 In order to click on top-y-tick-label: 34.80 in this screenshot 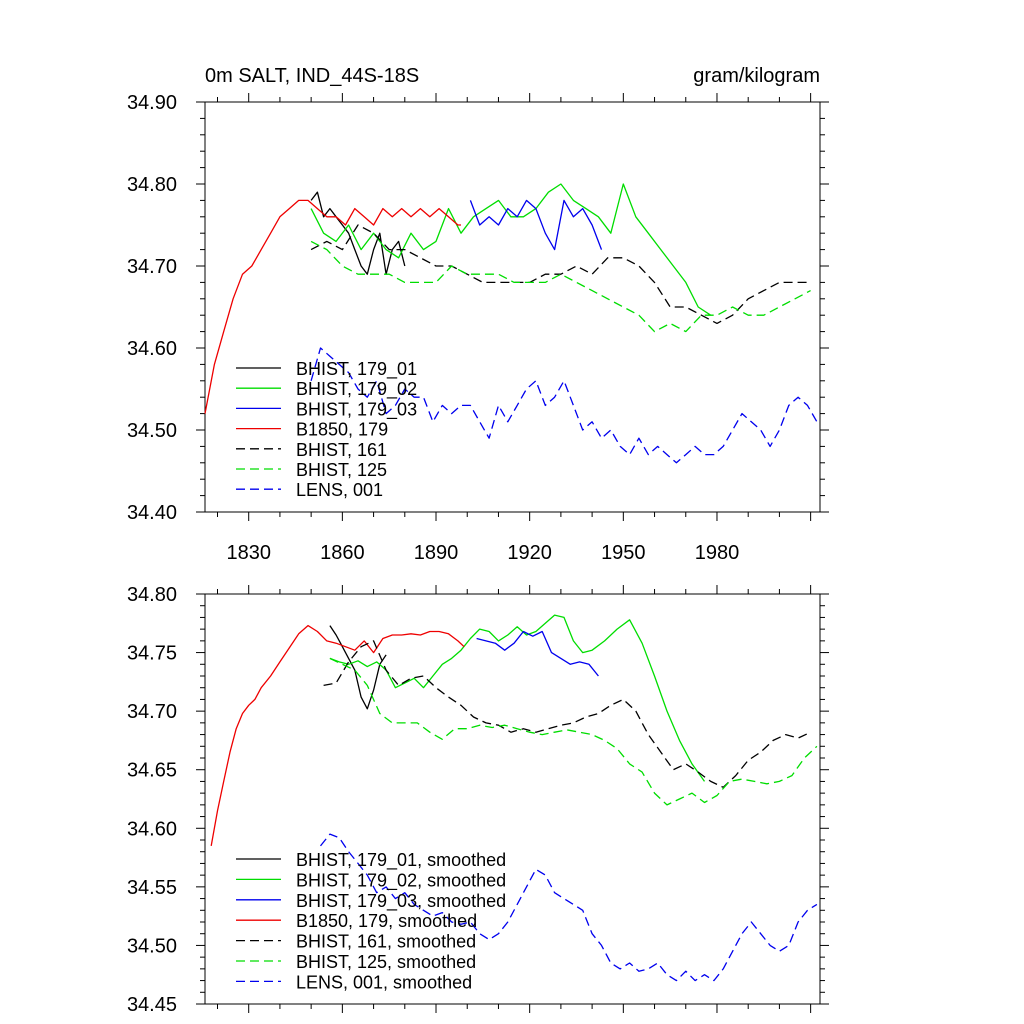, I will do `click(152, 185)`.